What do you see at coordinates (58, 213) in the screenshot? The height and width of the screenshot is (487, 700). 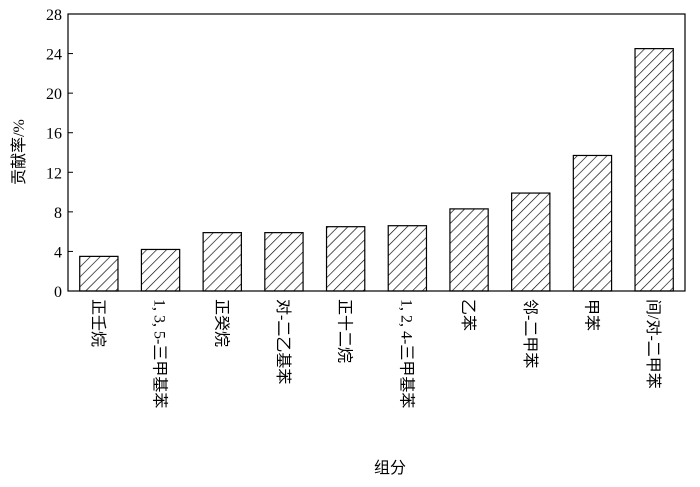 I see `y-tick-label: 8` at bounding box center [58, 213].